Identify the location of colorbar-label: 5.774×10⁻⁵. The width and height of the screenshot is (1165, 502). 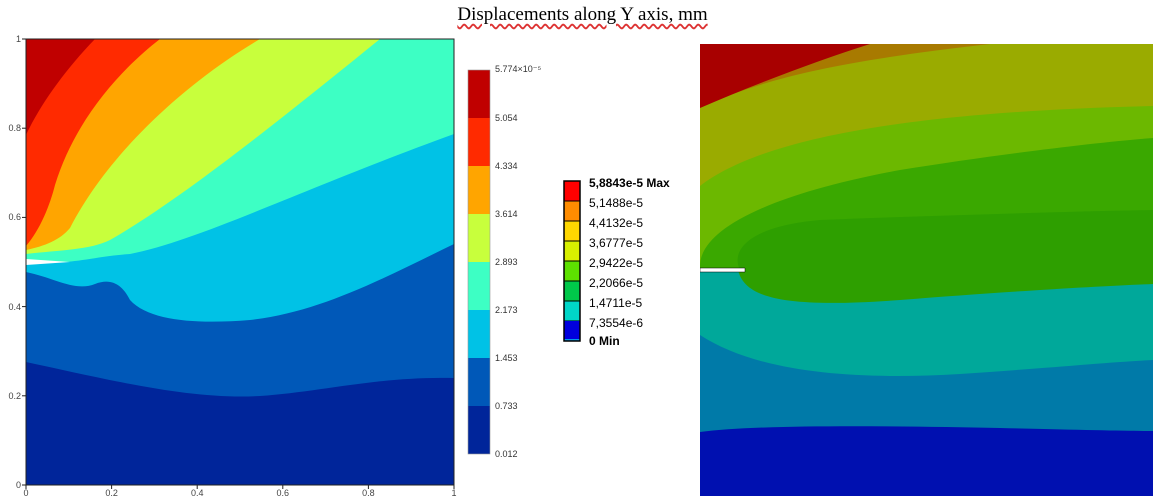
(518, 69).